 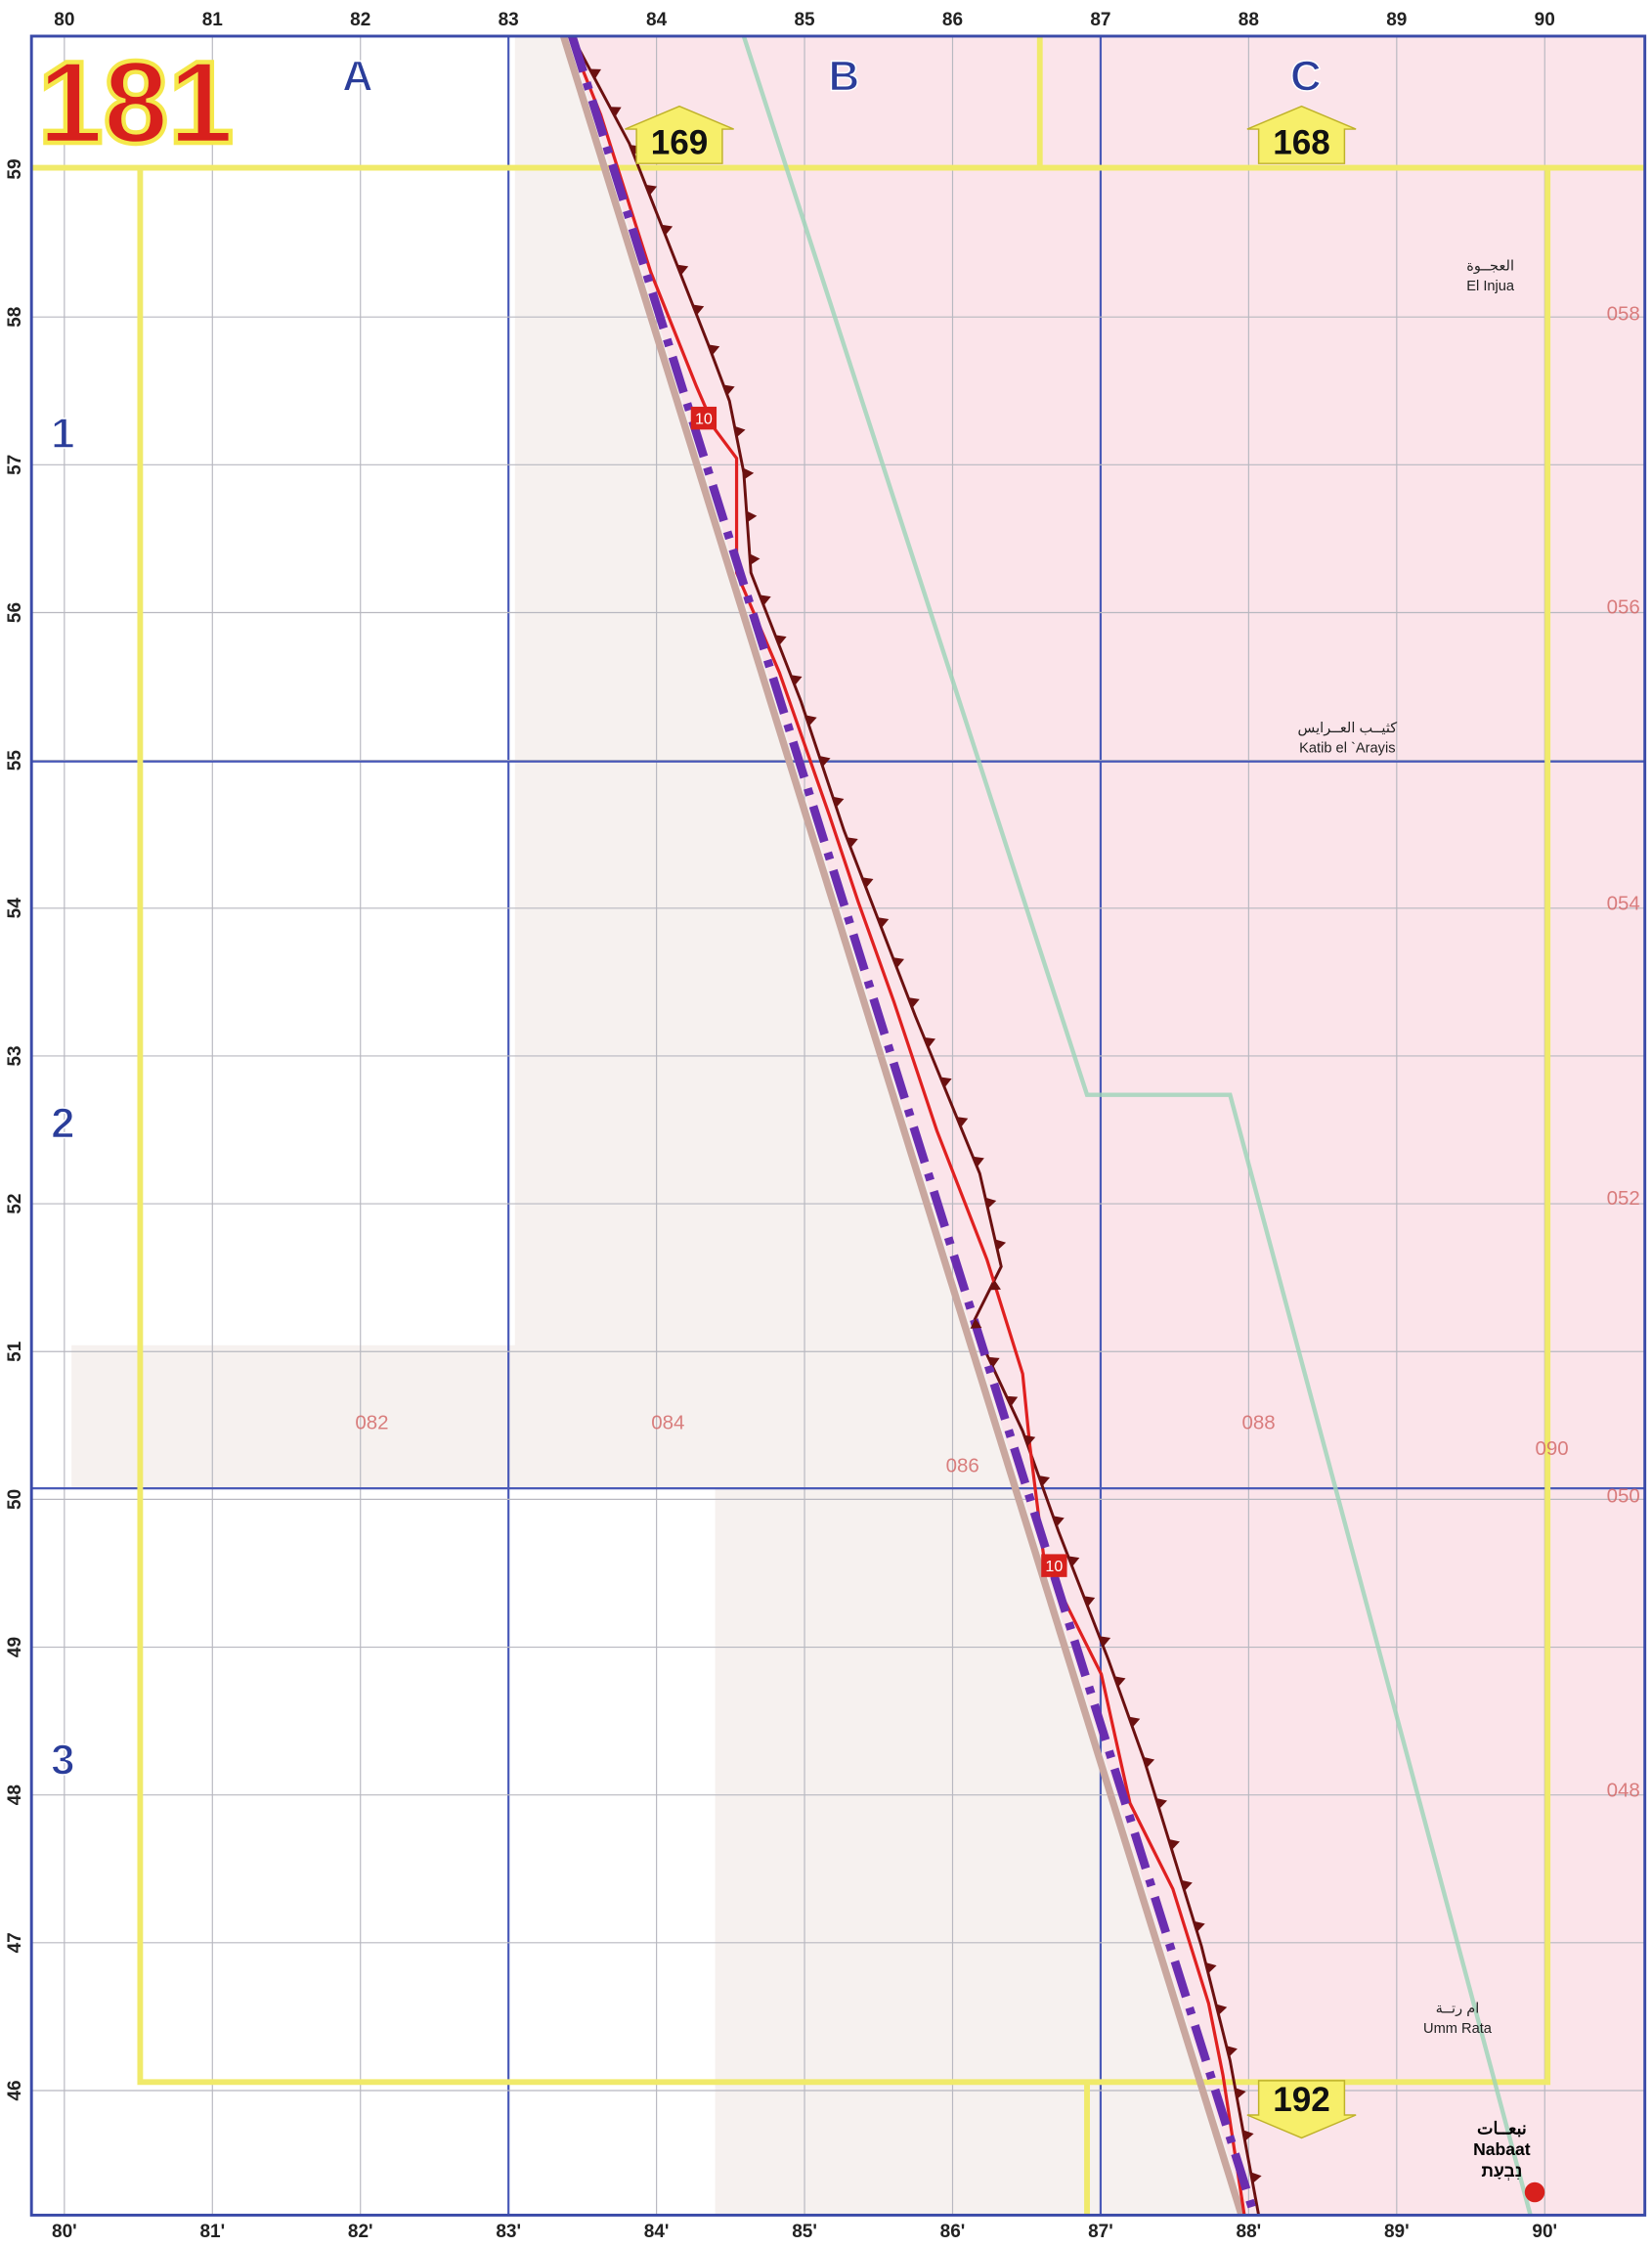 What do you see at coordinates (62, 1124) in the screenshot?
I see `row-number: 2` at bounding box center [62, 1124].